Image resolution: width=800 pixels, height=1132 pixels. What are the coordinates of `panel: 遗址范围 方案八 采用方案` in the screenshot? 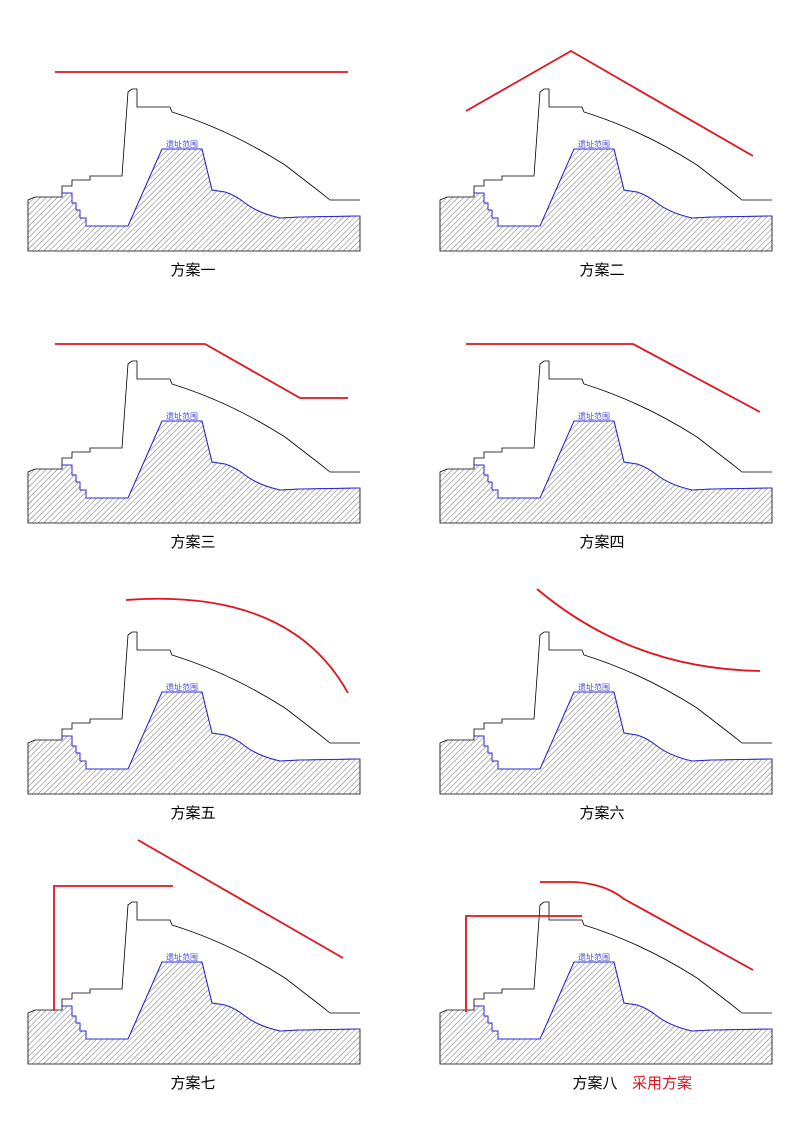 It's located at (606, 986).